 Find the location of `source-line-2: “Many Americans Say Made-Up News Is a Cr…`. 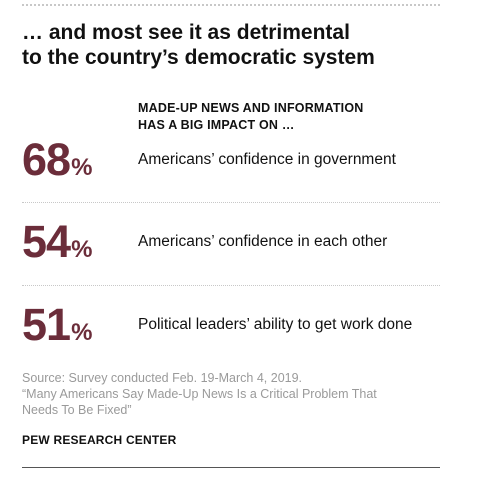

source-line-2: “Many Americans Say Made-Up News Is a Cr… is located at coordinates (199, 394).